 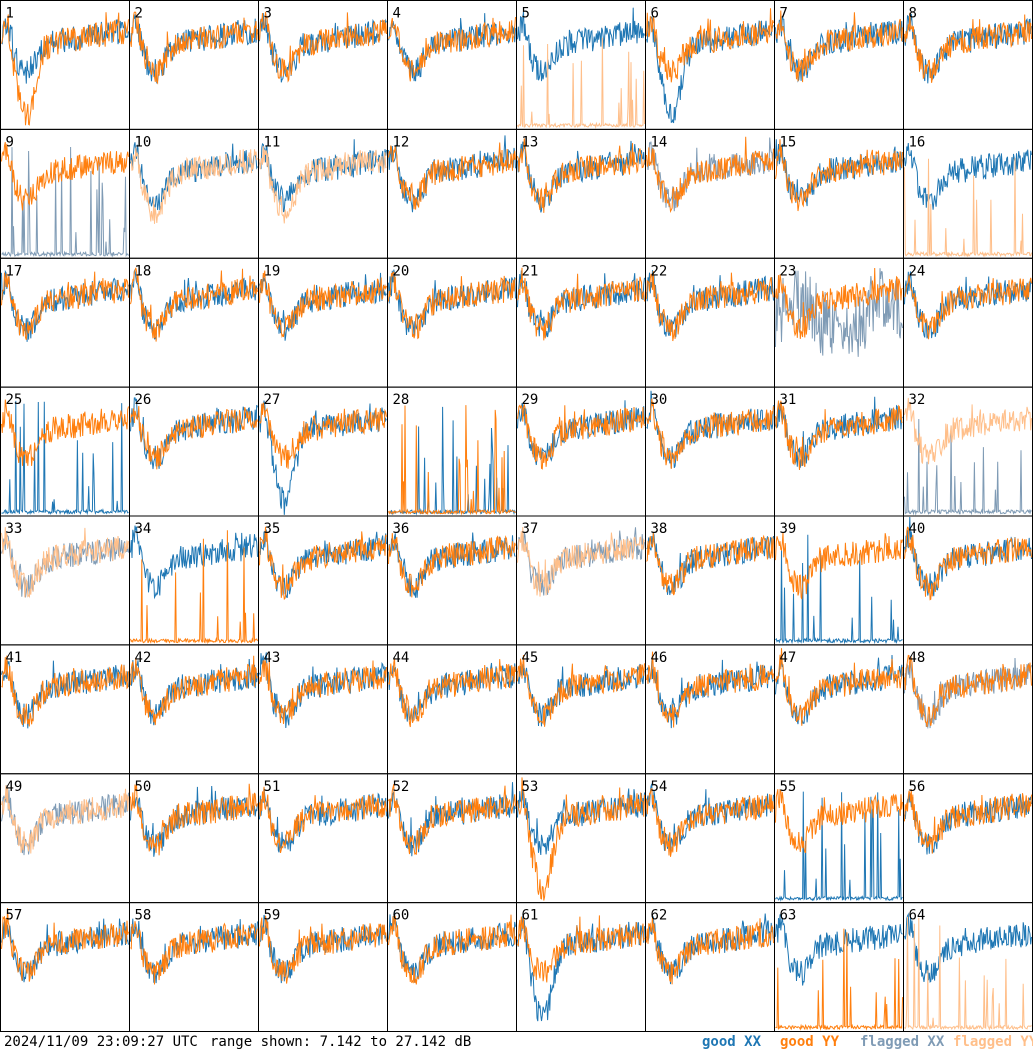 I want to click on panel-label-32: 32, so click(x=917, y=400).